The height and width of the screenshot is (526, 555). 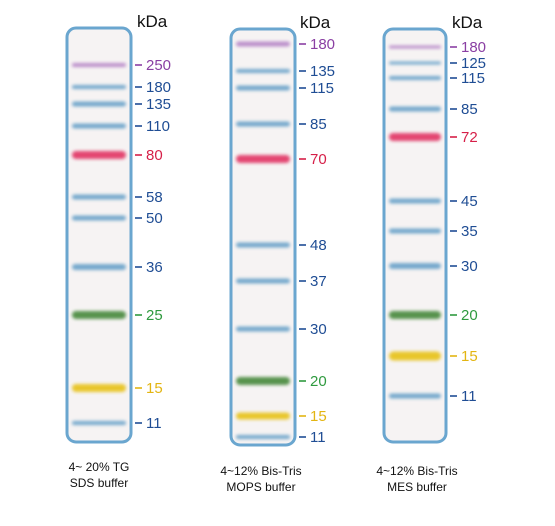 I want to click on panel-1-gel-type: 4~ 20% TG, so click(x=99, y=467).